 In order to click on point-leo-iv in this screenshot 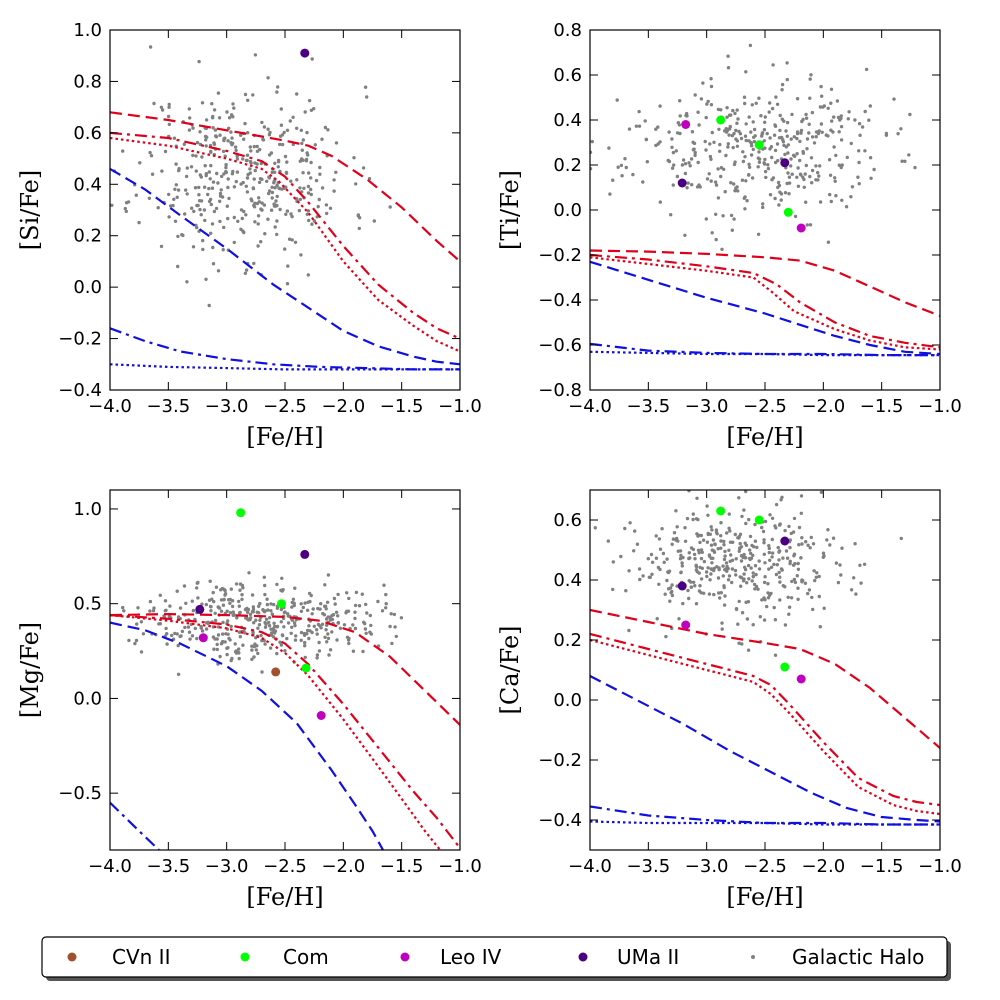, I will do `click(801, 228)`.